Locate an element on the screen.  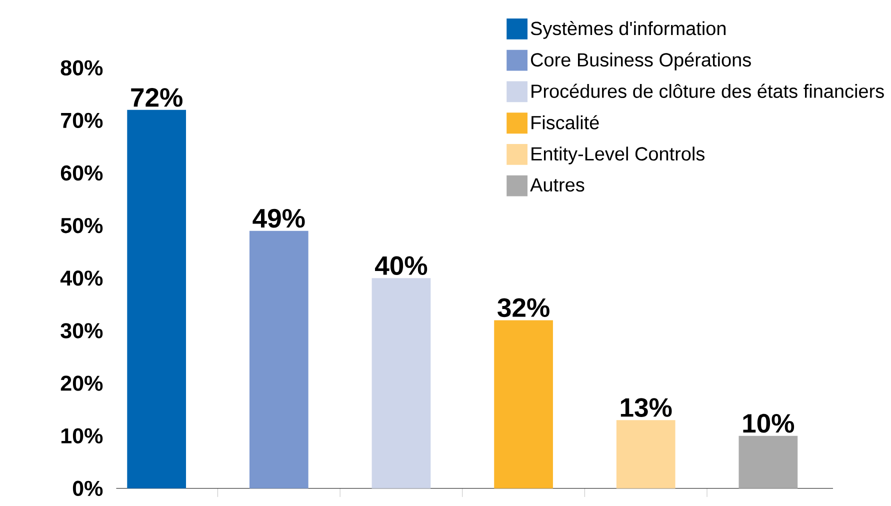
legend-label: Systèmes d'information is located at coordinates (628, 30).